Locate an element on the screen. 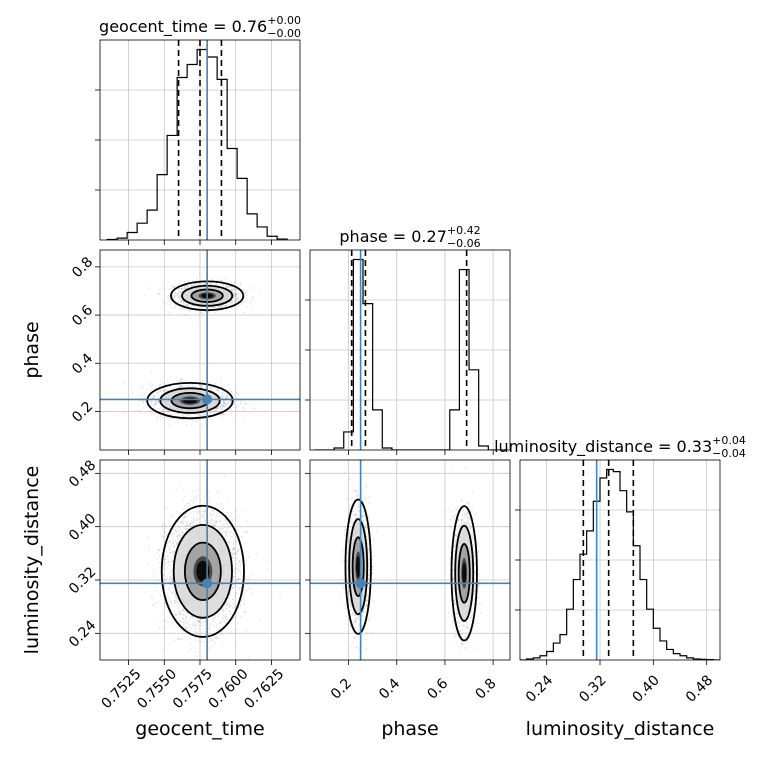  contour-line is located at coordinates (190, 400).